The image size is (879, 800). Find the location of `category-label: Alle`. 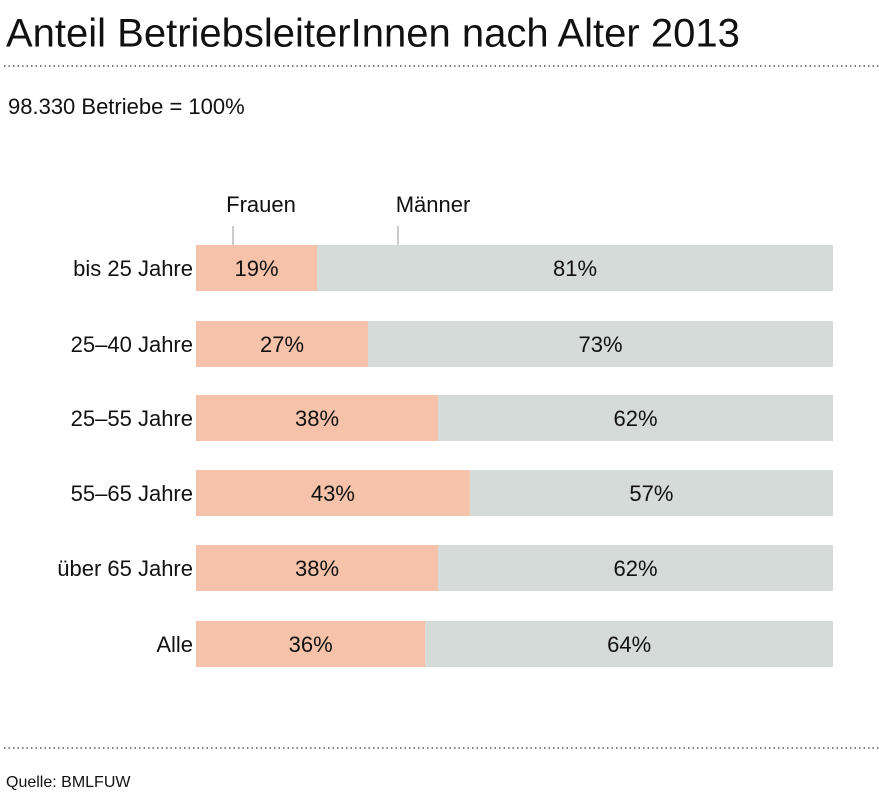

category-label: Alle is located at coordinates (174, 644).